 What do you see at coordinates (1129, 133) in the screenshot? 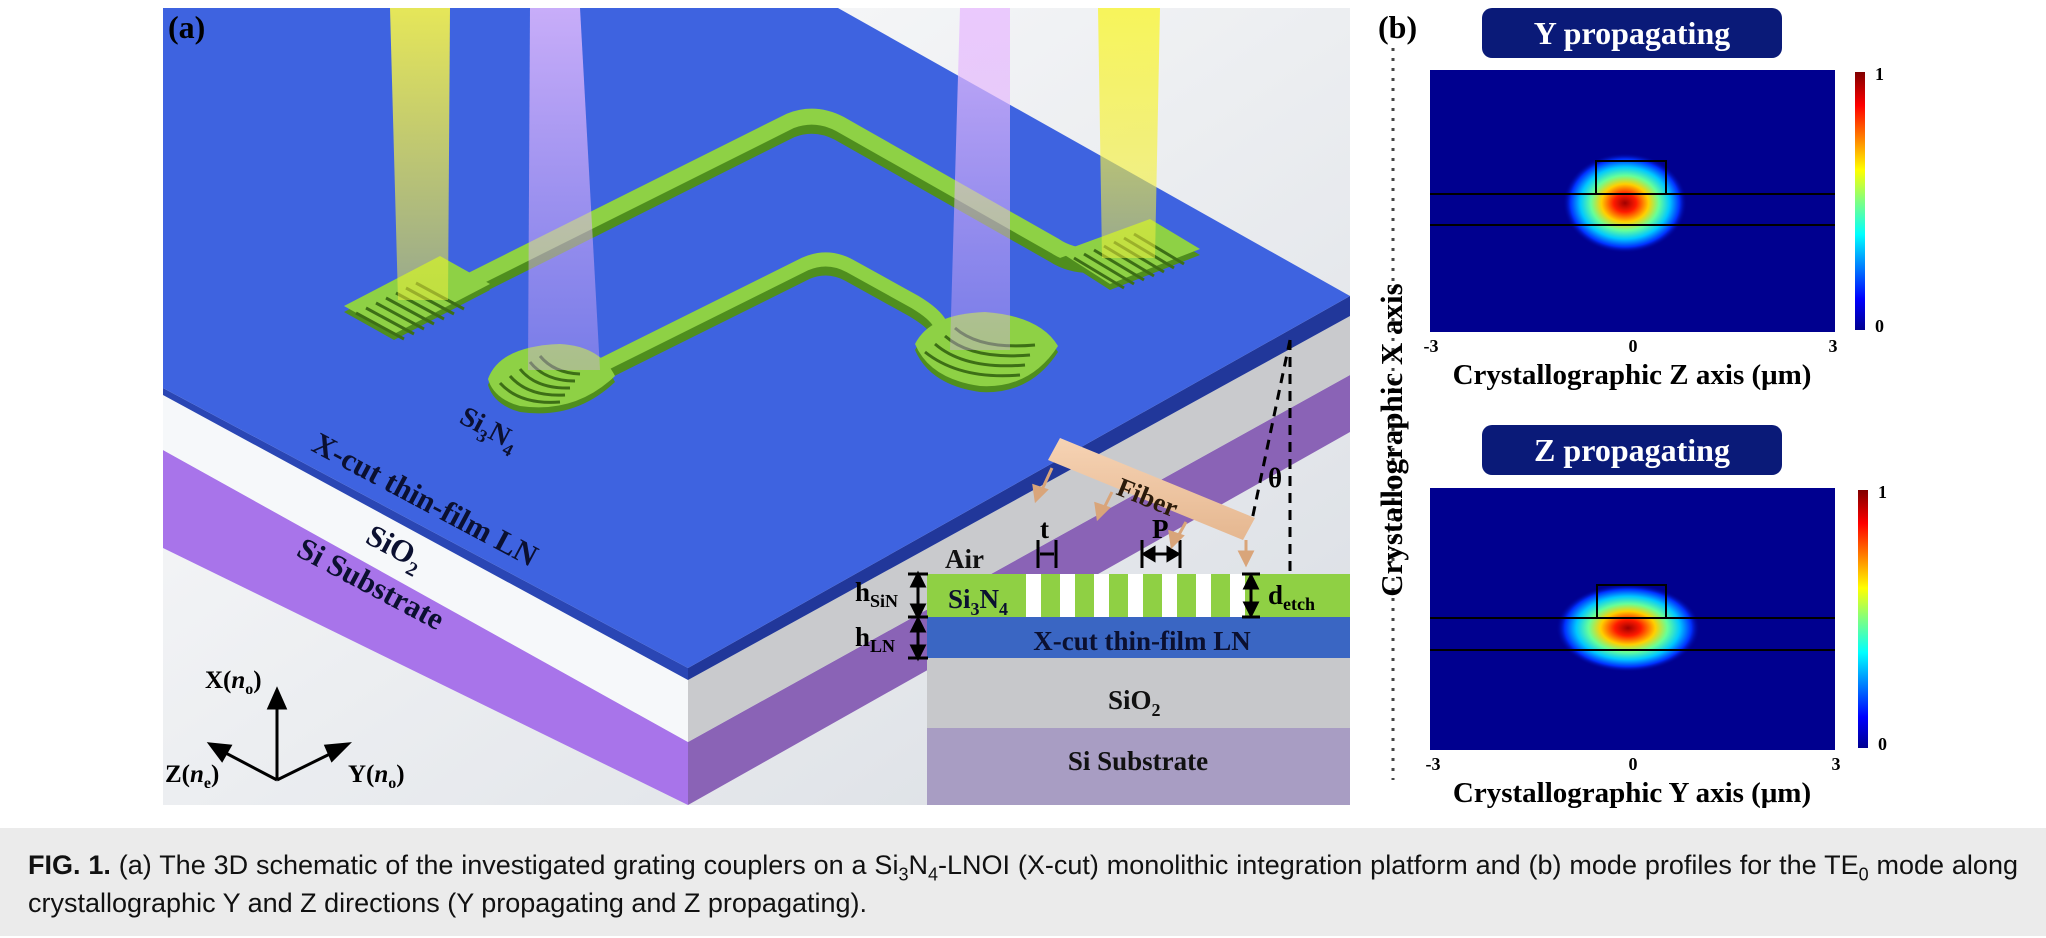
I see `yellow-beam-right` at bounding box center [1129, 133].